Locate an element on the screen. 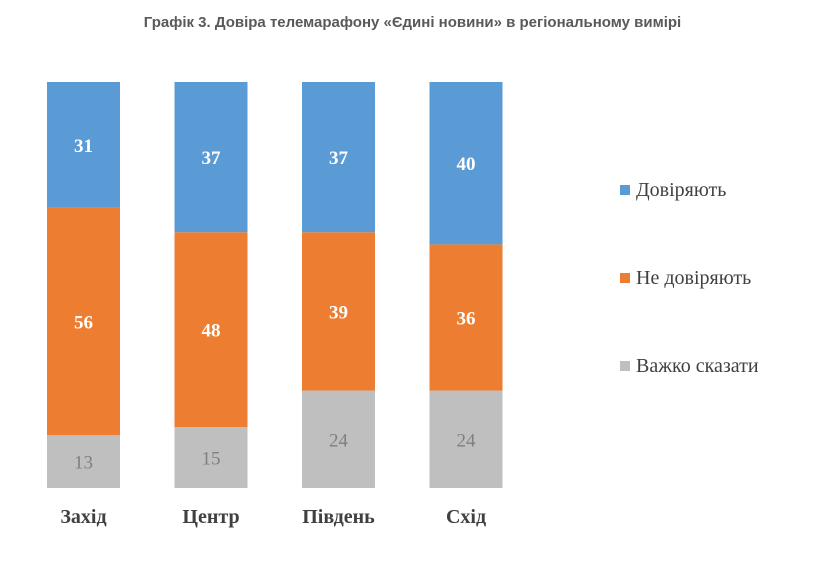 This screenshot has height=576, width=825. legend-swatch-trust is located at coordinates (625, 190).